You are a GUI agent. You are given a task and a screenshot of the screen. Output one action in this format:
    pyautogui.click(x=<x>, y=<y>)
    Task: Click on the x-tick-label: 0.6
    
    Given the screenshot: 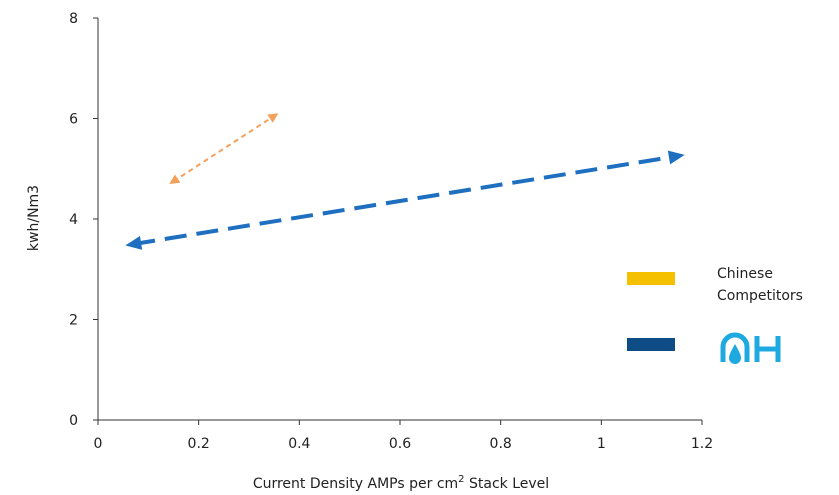 What is the action you would take?
    pyautogui.click(x=400, y=444)
    